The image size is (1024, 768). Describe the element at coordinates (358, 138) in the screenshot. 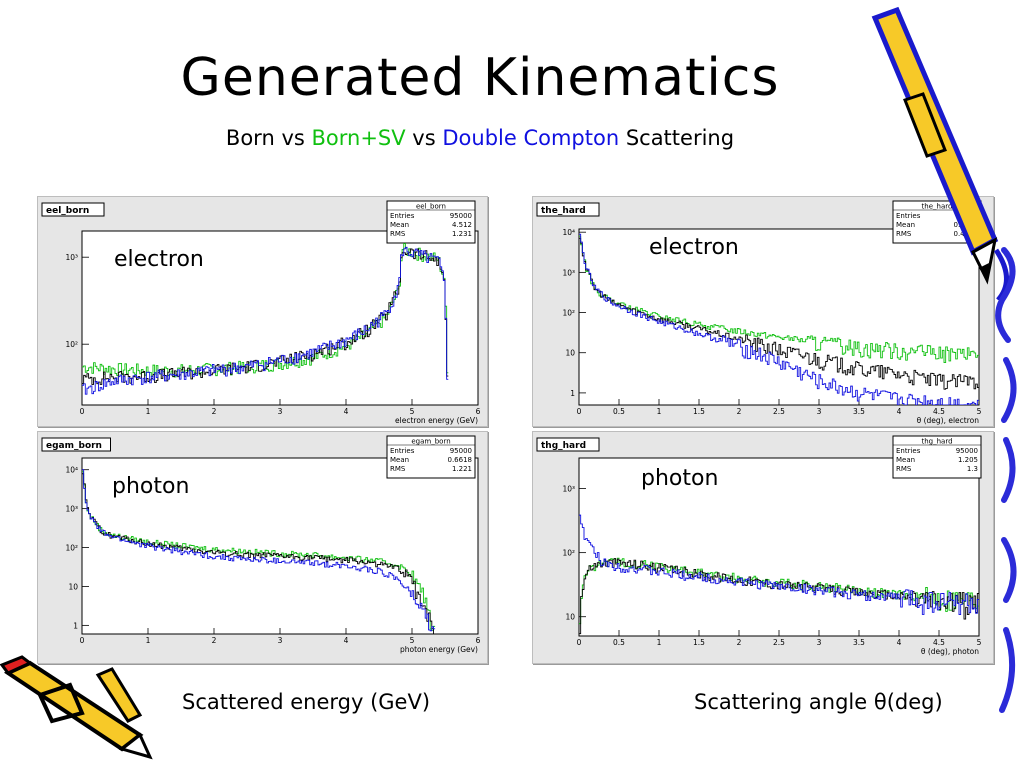

I see `subtitle-born-sv: Born+SV` at that location.